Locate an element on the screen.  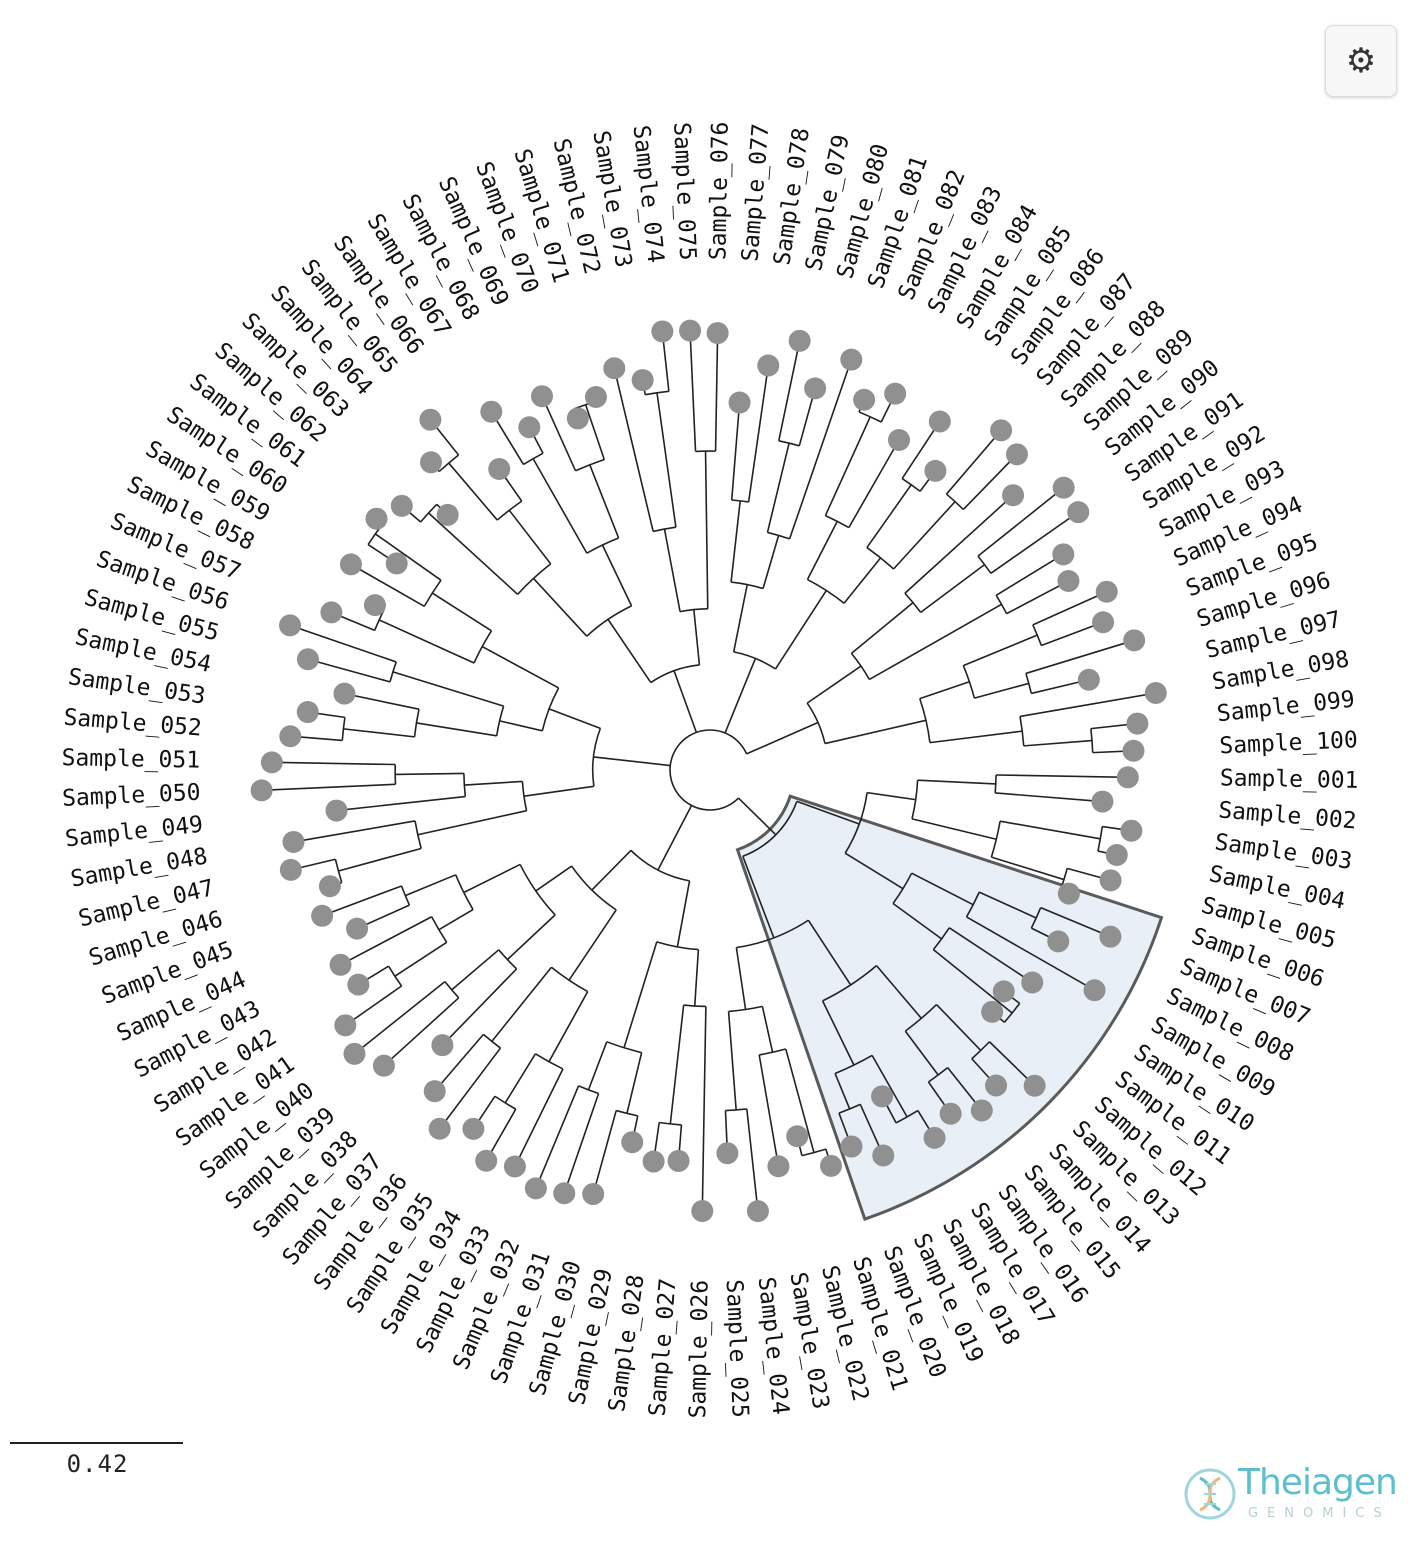
leaf-label: Sample_024 is located at coordinates (773, 1346).